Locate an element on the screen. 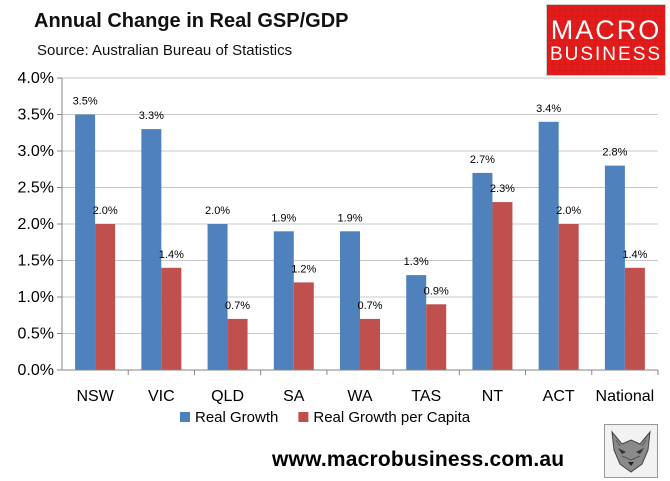  y-tick-label: 0.5% is located at coordinates (36, 334).